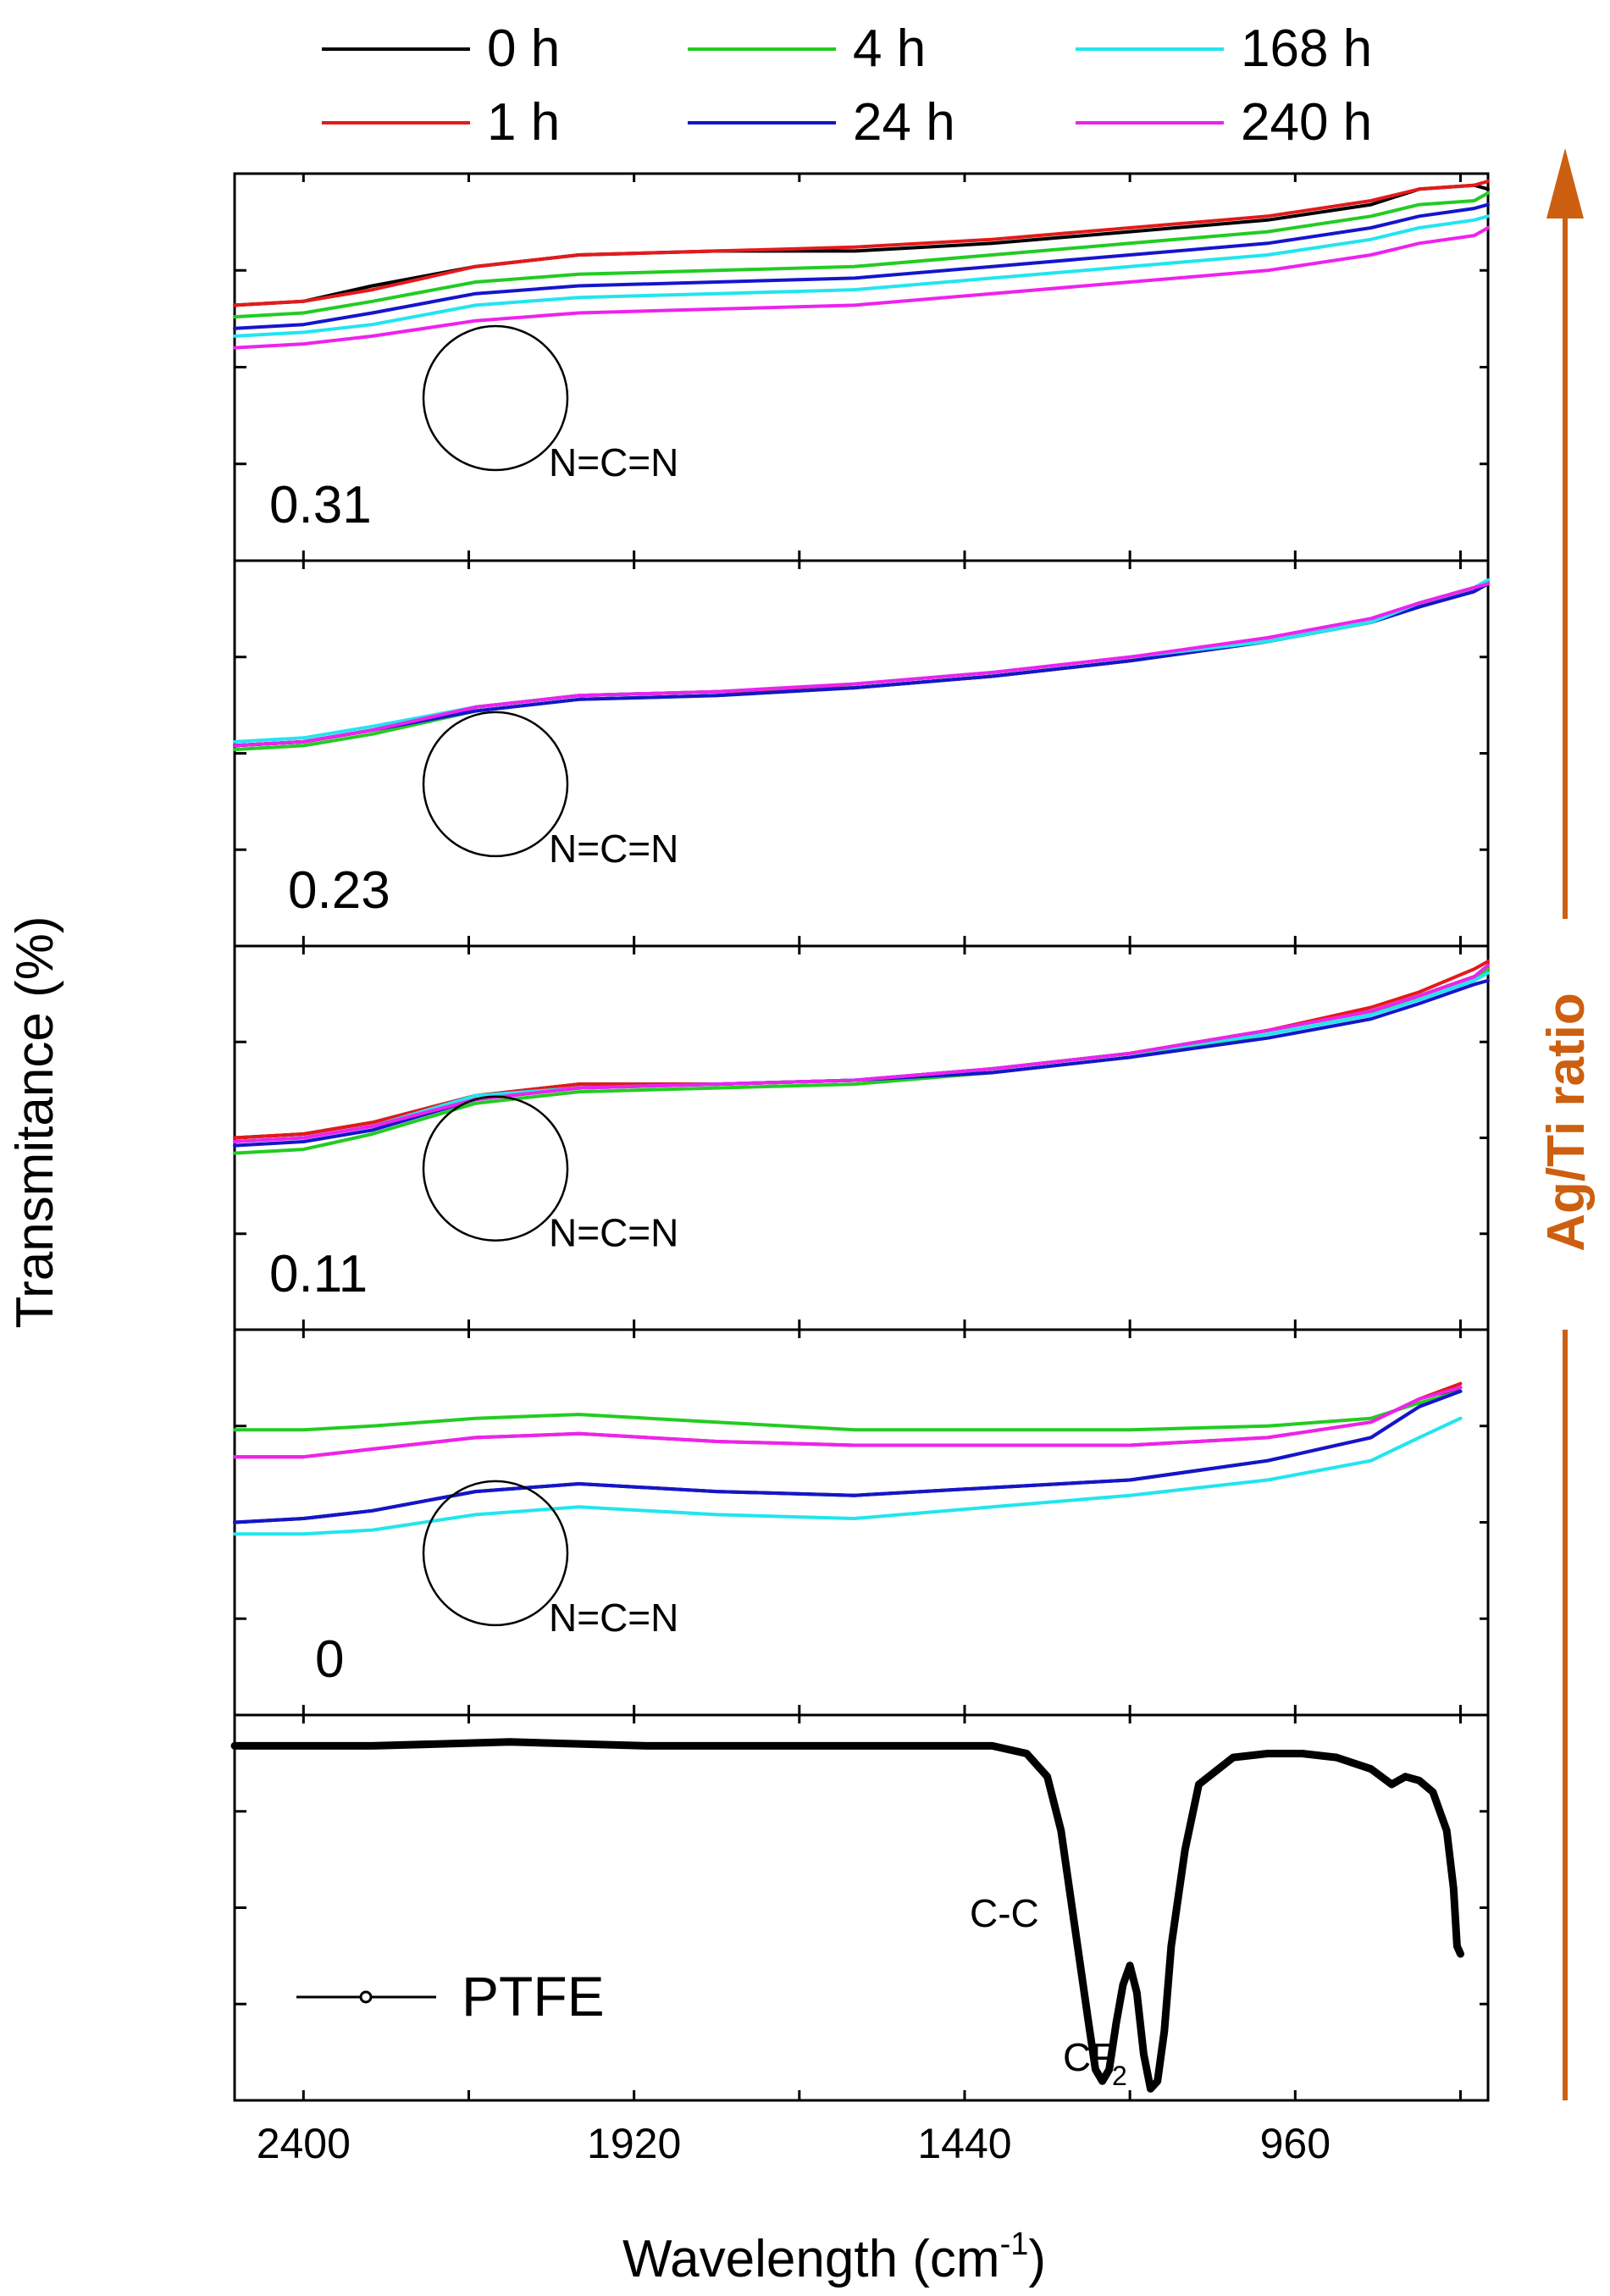  I want to click on panel-ratio-label: 0.23, so click(339, 891).